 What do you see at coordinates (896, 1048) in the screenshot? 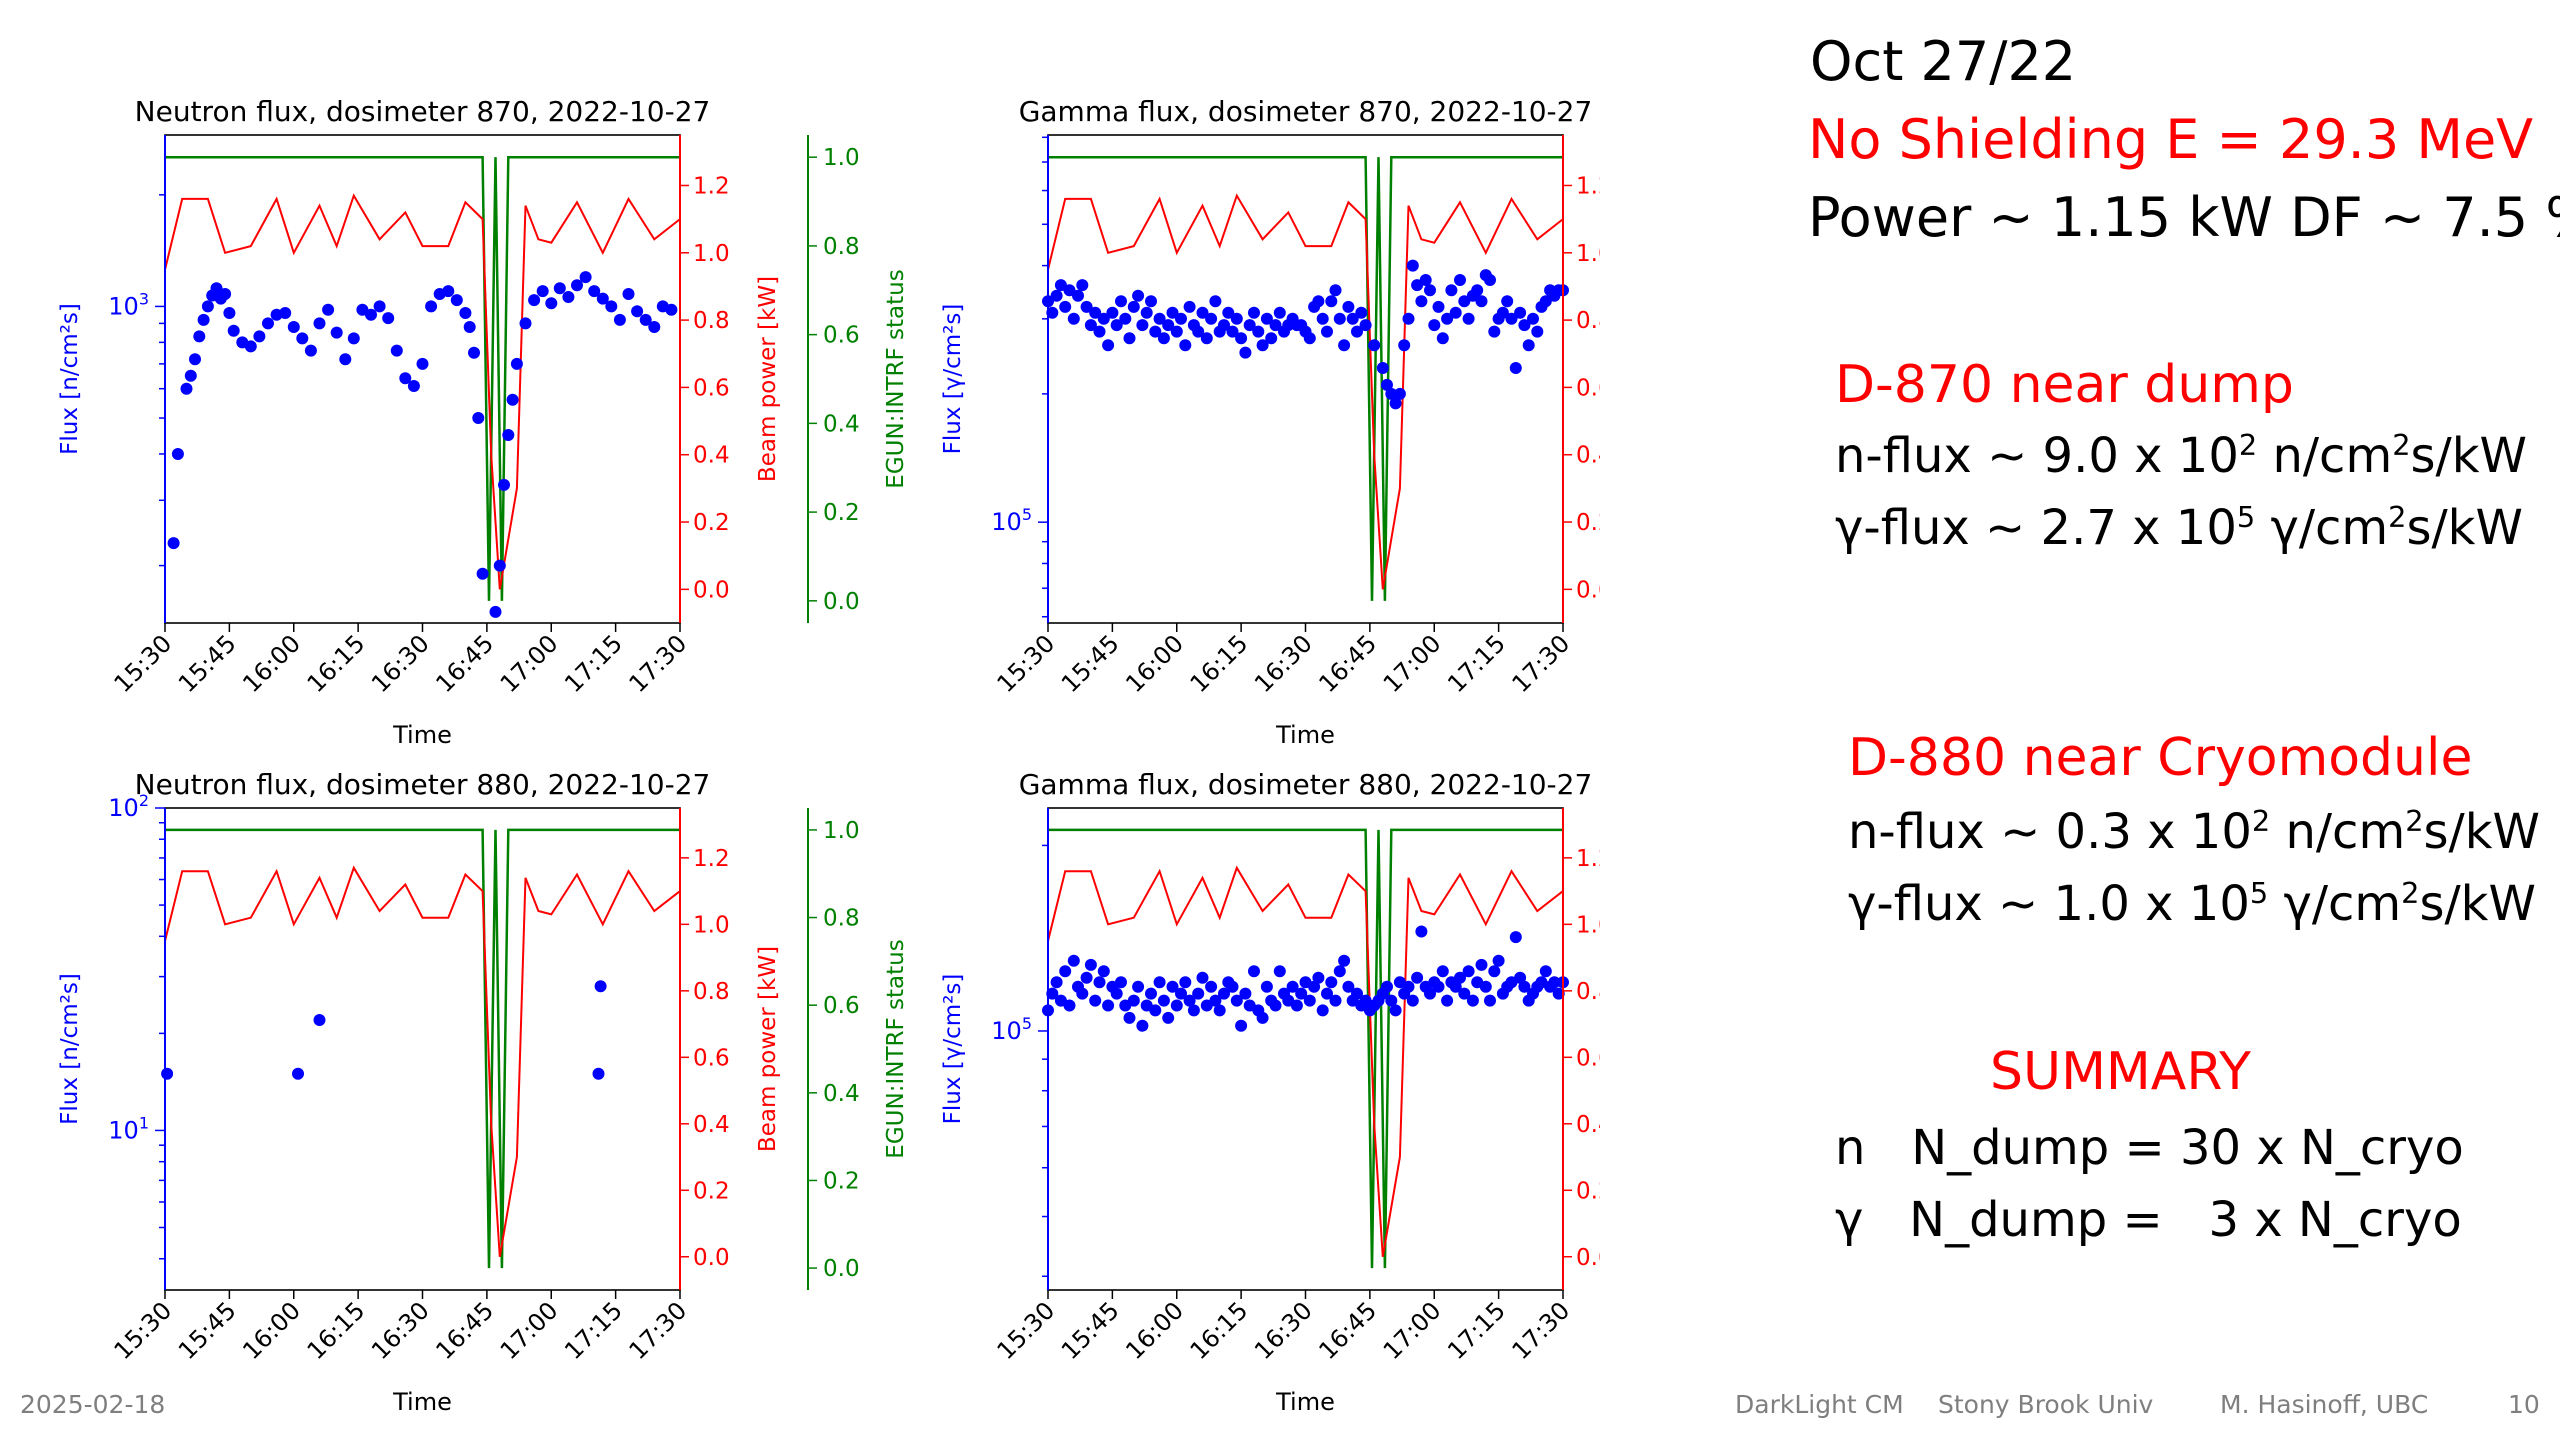
I see `egun-axis-label: EGUN:INTRF status` at bounding box center [896, 1048].